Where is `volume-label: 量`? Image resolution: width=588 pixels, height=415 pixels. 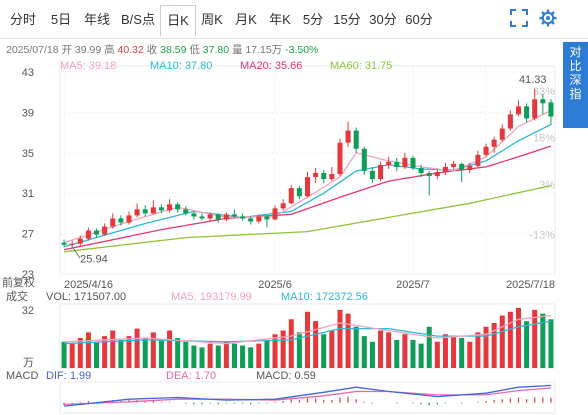 volume-label: 量 is located at coordinates (237, 50).